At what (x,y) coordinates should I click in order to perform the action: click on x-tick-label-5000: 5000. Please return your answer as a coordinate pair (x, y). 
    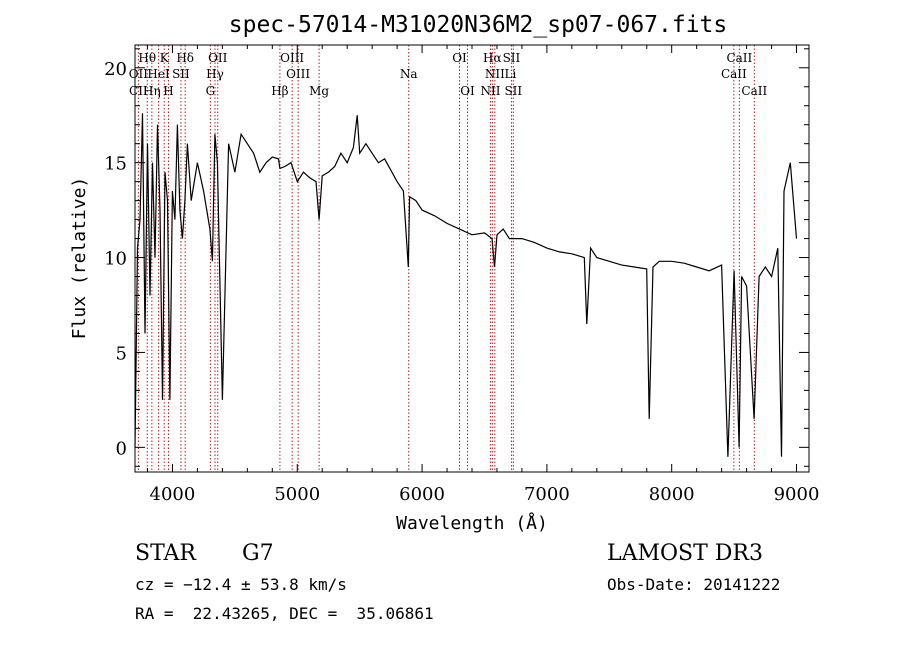
    Looking at the image, I should click on (297, 494).